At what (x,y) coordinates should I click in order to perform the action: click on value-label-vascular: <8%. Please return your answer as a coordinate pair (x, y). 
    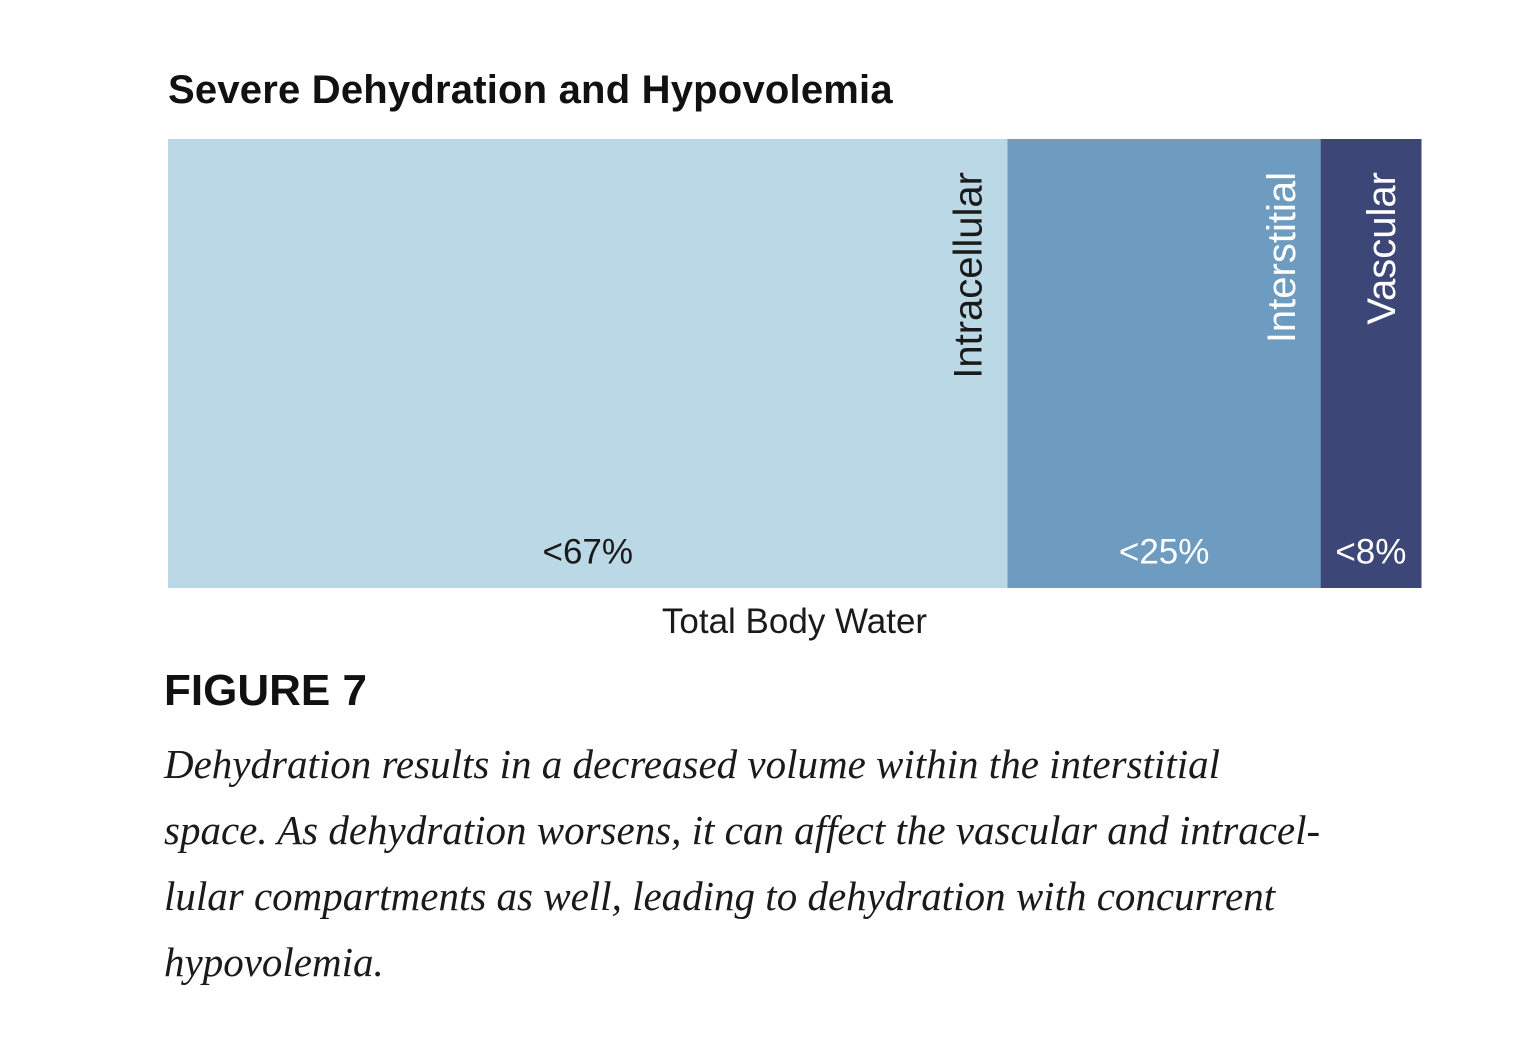
    Looking at the image, I should click on (1370, 552).